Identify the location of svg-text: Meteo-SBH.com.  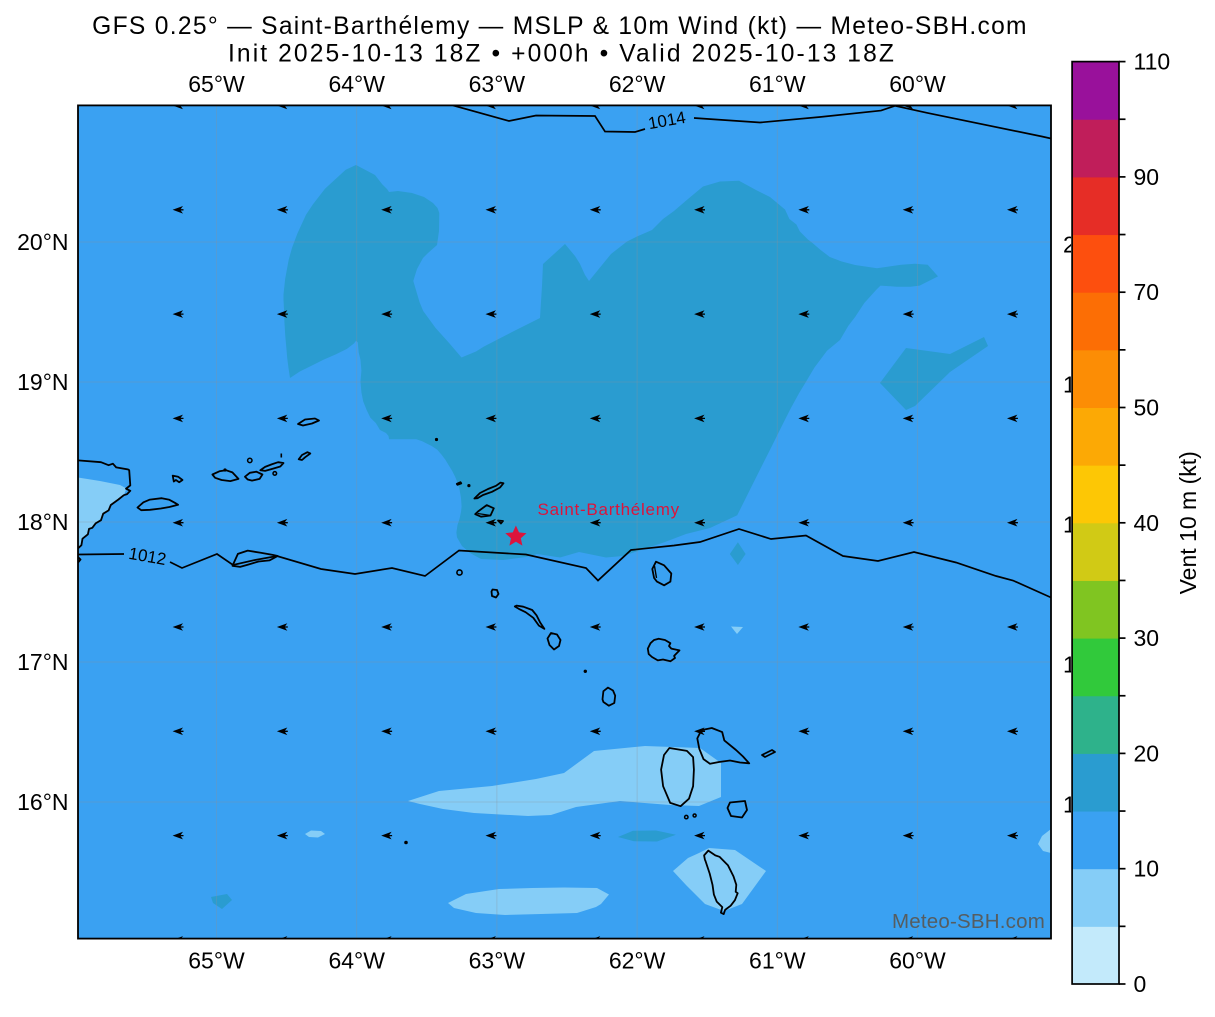
(968, 921).